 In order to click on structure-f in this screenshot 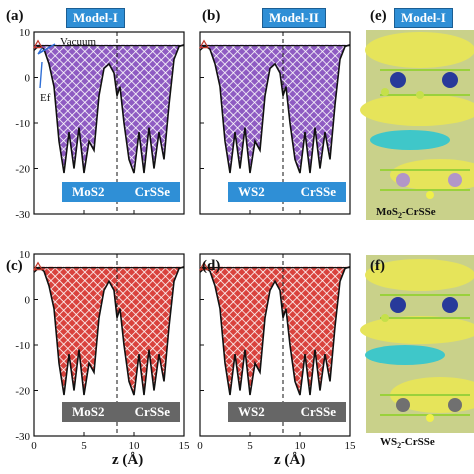, I will do `click(417, 344)`.